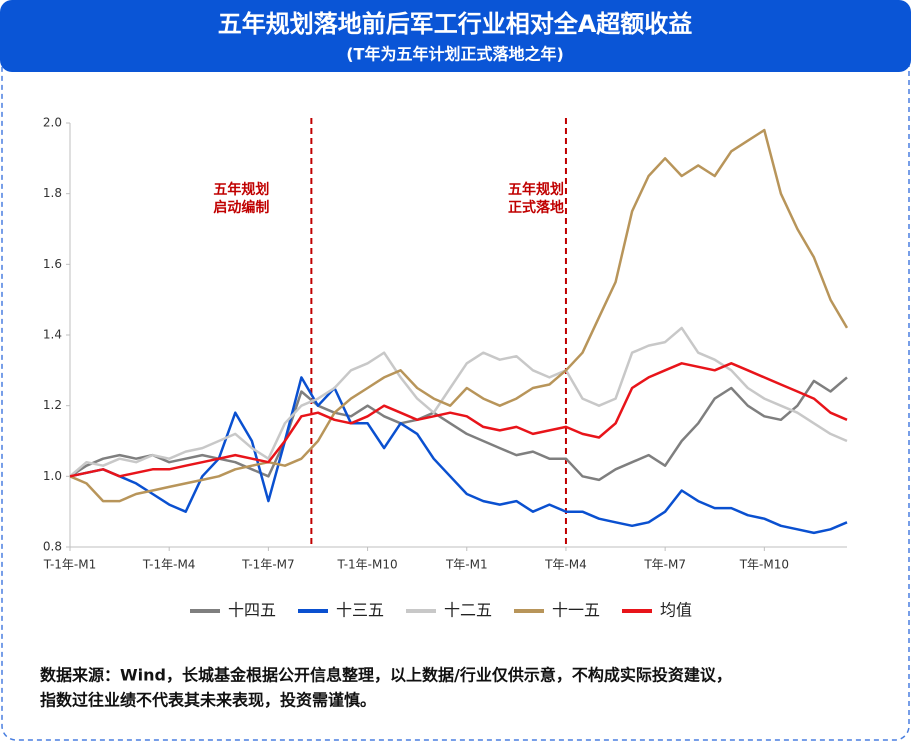  What do you see at coordinates (455, 24) in the screenshot?
I see `chart-title: 五年规划落地前后军工行业相对全A超额收益` at bounding box center [455, 24].